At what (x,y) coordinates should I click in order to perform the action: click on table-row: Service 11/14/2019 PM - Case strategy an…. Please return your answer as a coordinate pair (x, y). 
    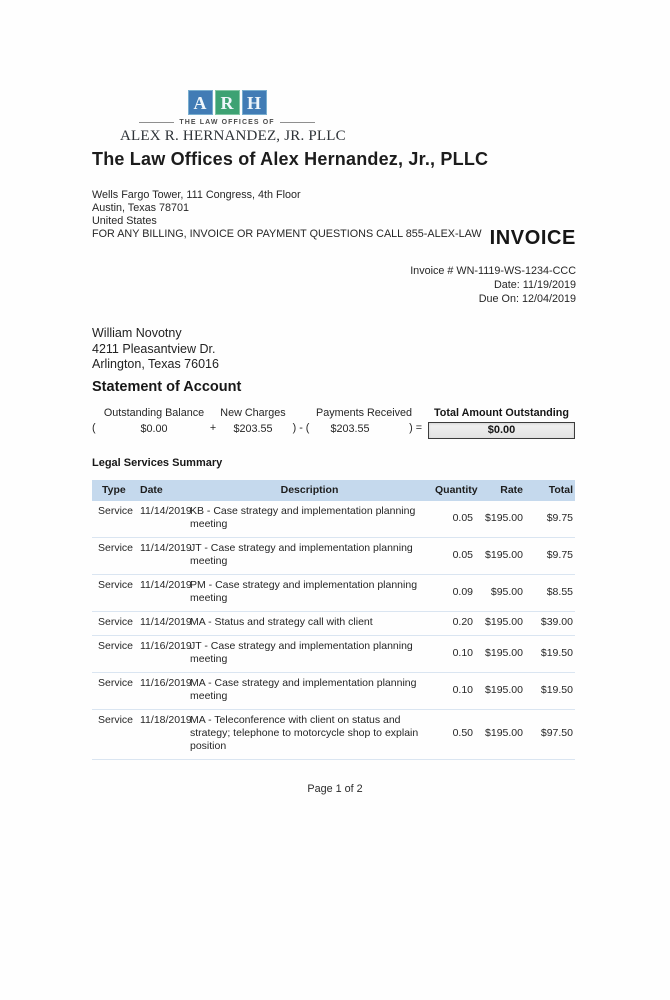
    Looking at the image, I should click on (333, 593).